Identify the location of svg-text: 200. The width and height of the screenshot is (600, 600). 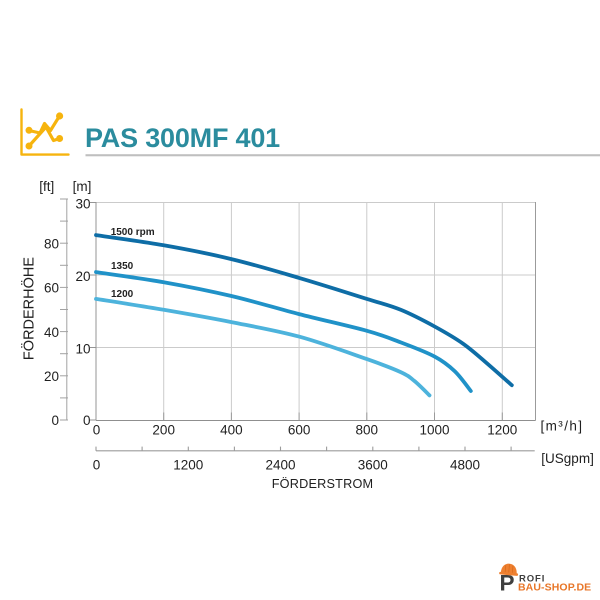
(163, 430).